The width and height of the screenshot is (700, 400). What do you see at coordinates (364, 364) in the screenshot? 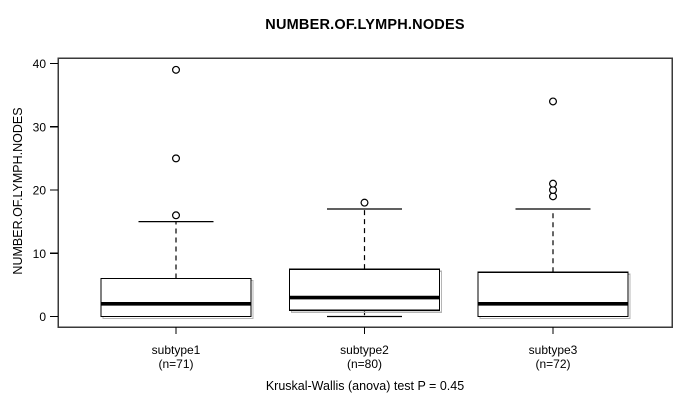
I see `group-count-label: (n=80)` at bounding box center [364, 364].